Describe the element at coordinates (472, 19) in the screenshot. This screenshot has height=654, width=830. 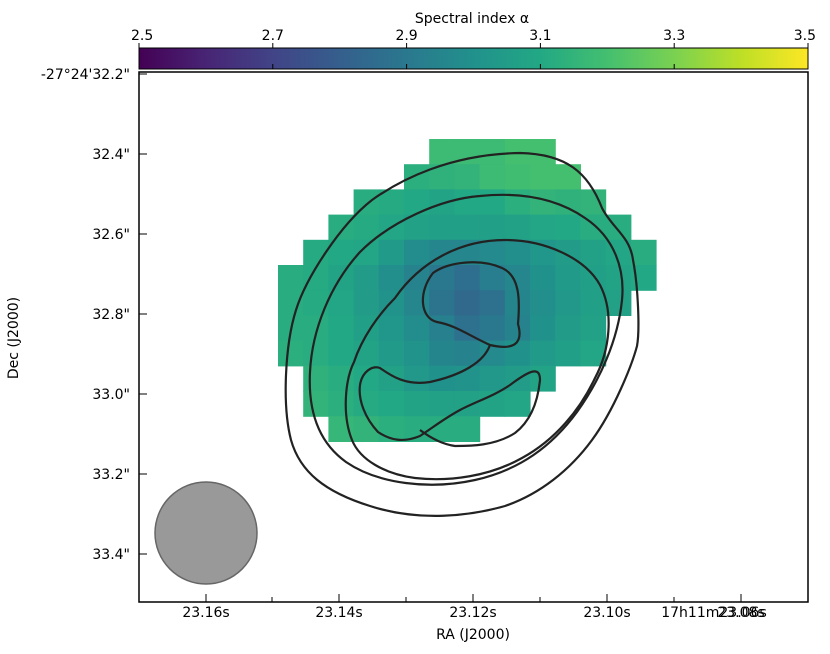
I see `colorbar-title: Spectral index α` at that location.